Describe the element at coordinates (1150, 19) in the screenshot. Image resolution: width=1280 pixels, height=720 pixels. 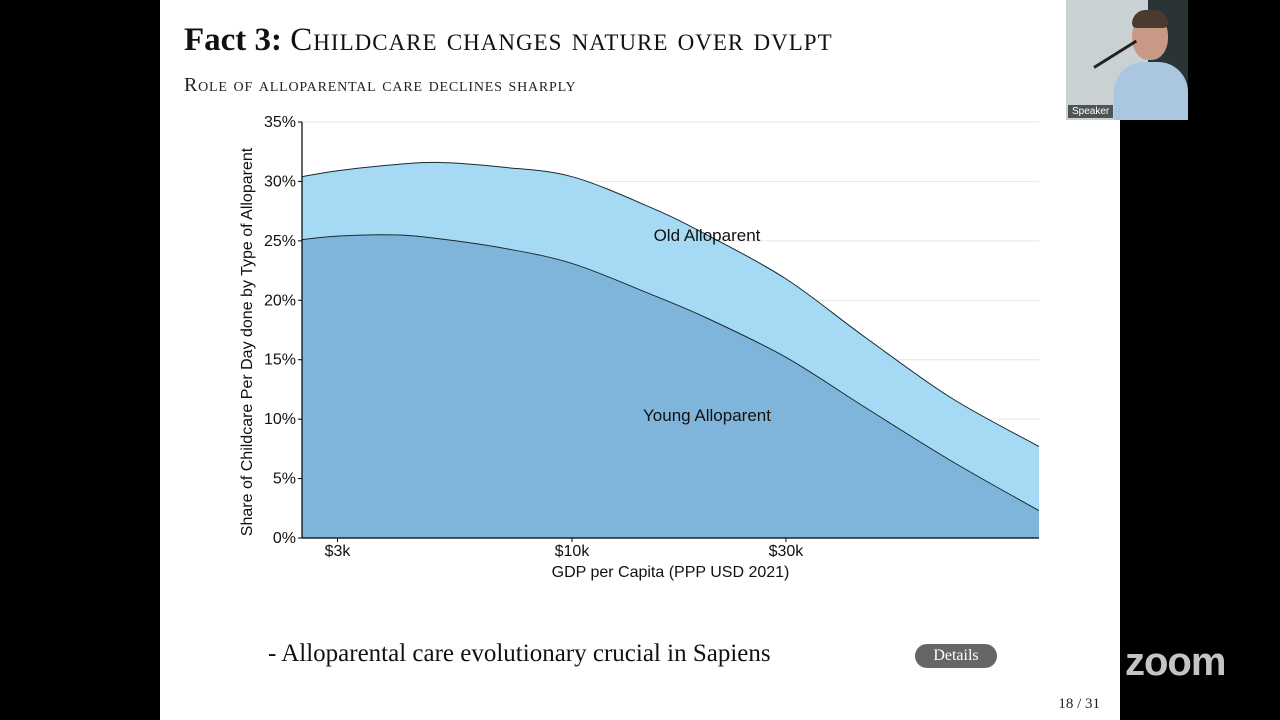
I see `speaker-hair` at that location.